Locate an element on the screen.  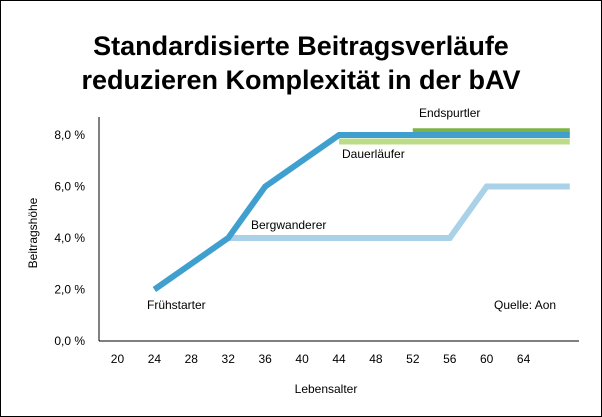
x-tick-label: 40 is located at coordinates (302, 359).